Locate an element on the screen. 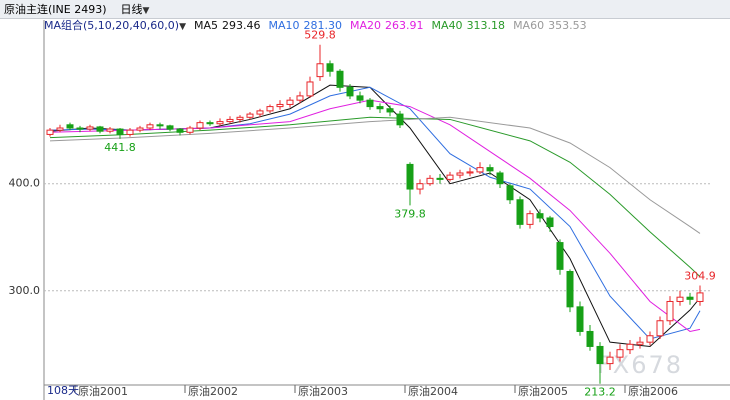 The image size is (730, 400). x-tick-label: 原油2002 is located at coordinates (213, 391).